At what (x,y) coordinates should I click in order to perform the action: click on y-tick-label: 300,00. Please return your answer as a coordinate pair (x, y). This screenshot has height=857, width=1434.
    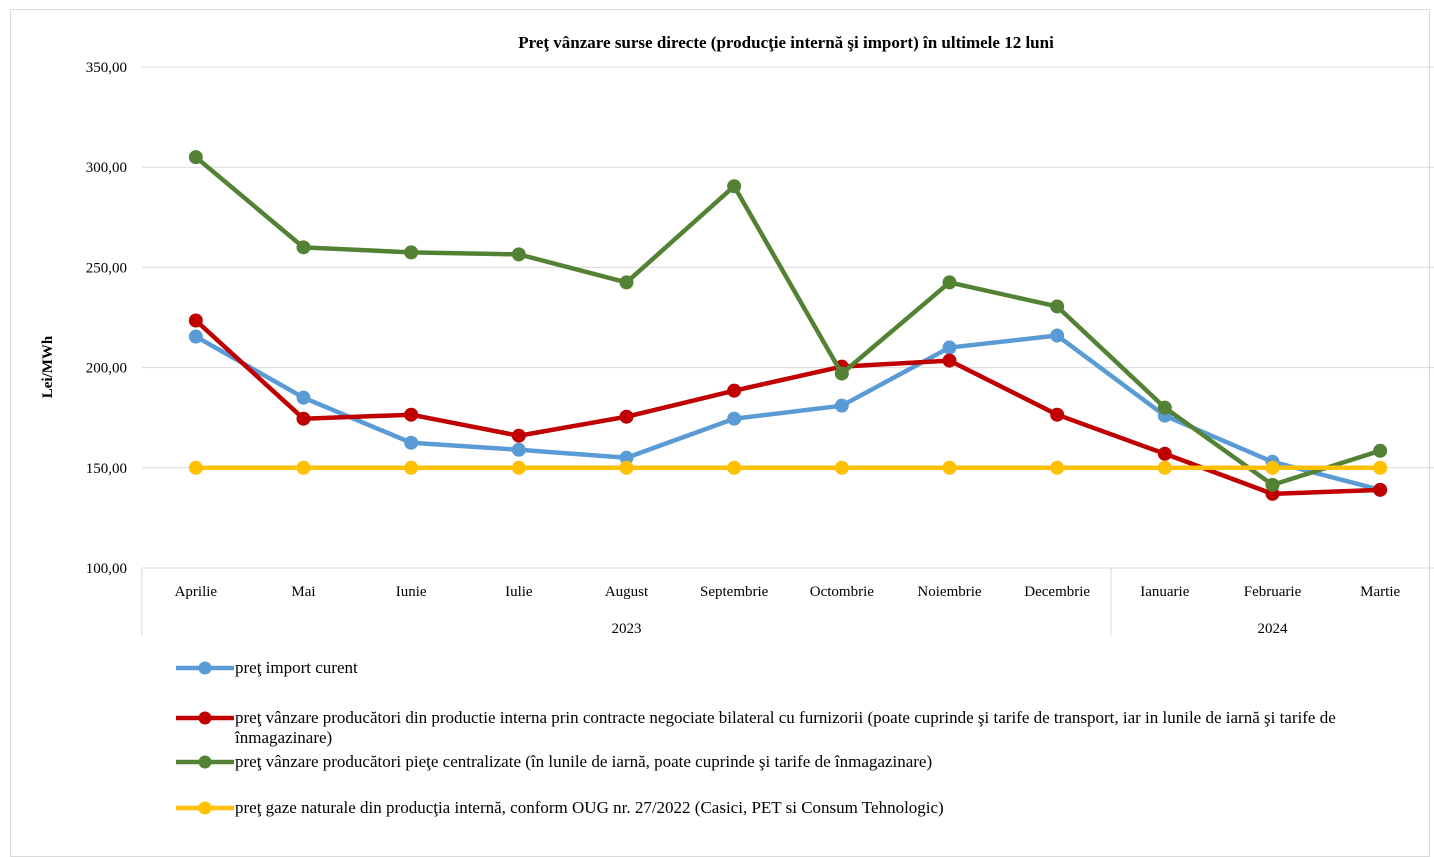
    Looking at the image, I should click on (106, 168).